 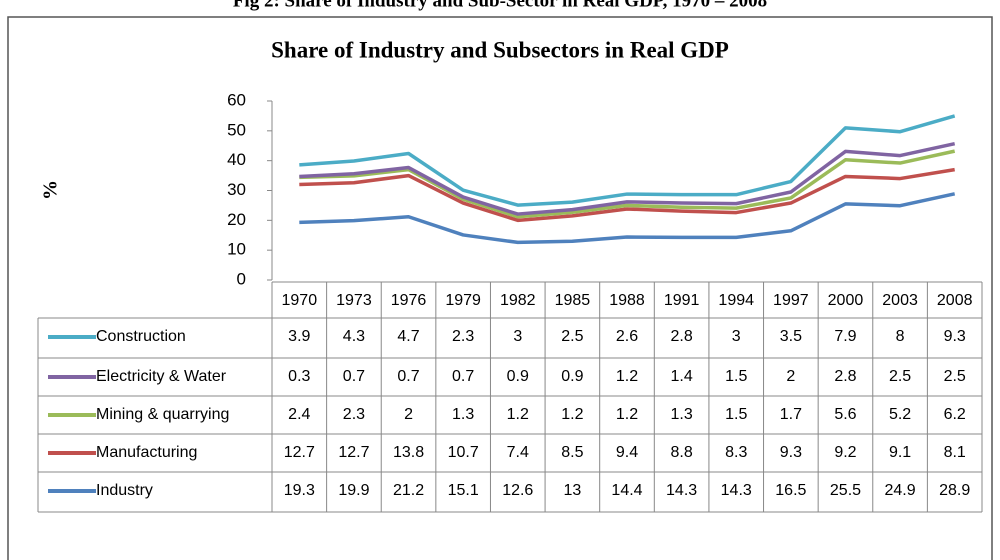 What do you see at coordinates (162, 414) in the screenshot?
I see `legend-label: Mining & quarrying` at bounding box center [162, 414].